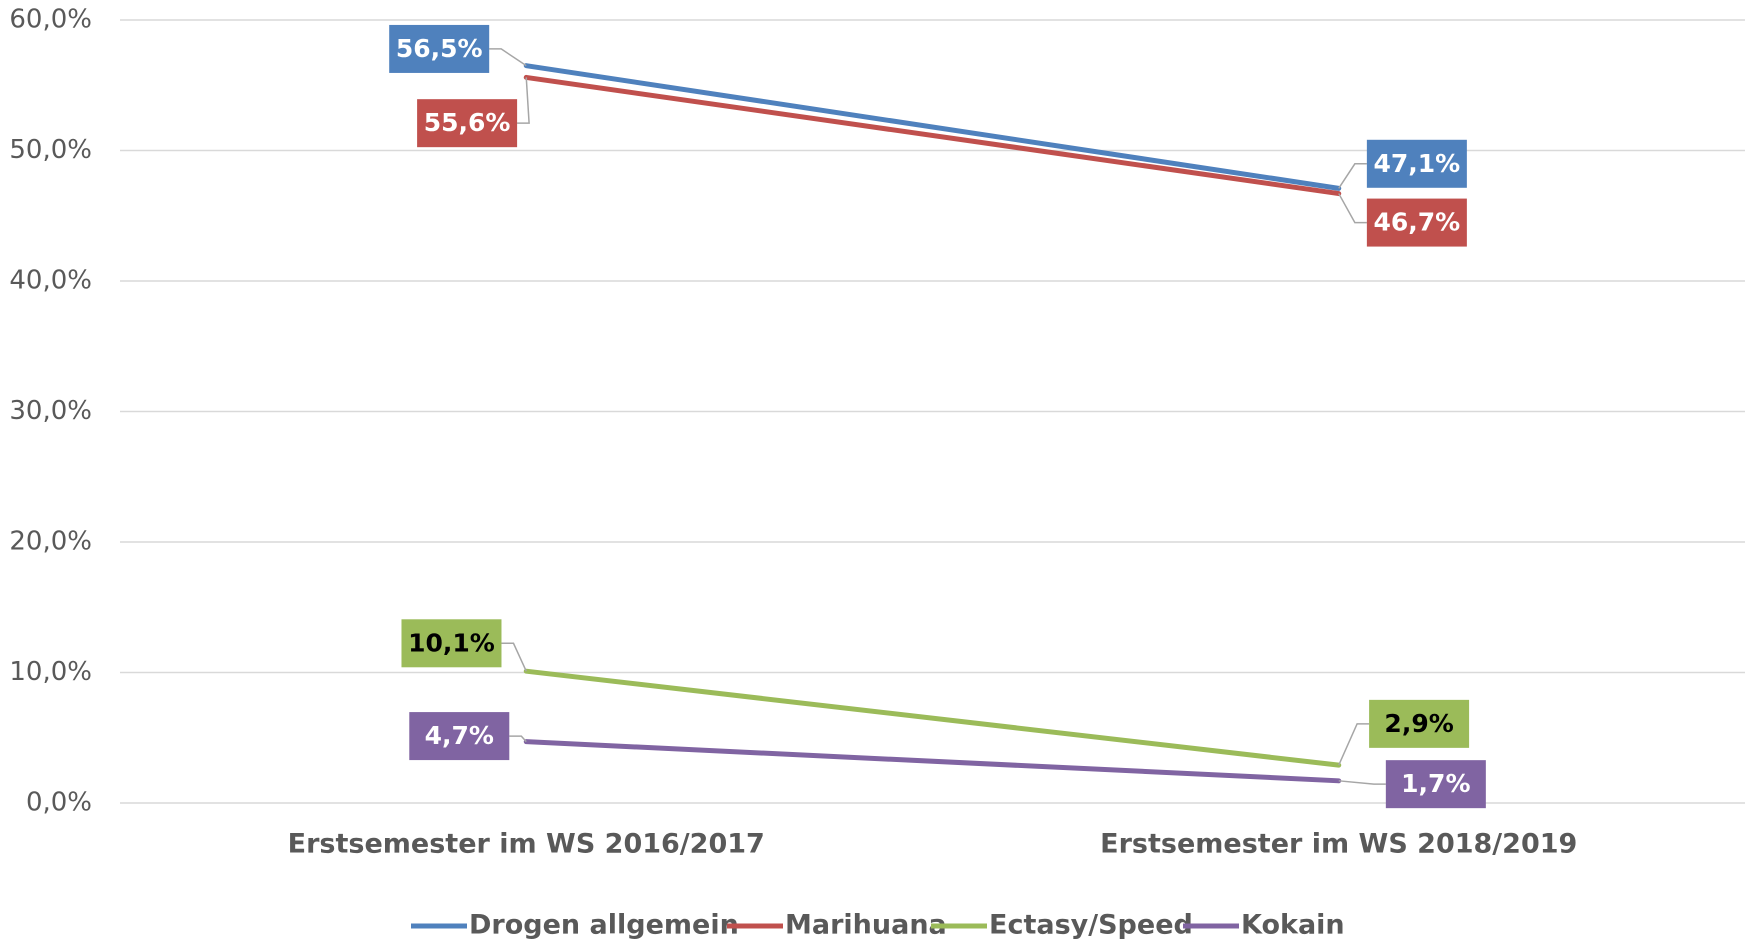 This screenshot has width=1750, height=943. I want to click on data-label: 2,9%, so click(1418, 723).